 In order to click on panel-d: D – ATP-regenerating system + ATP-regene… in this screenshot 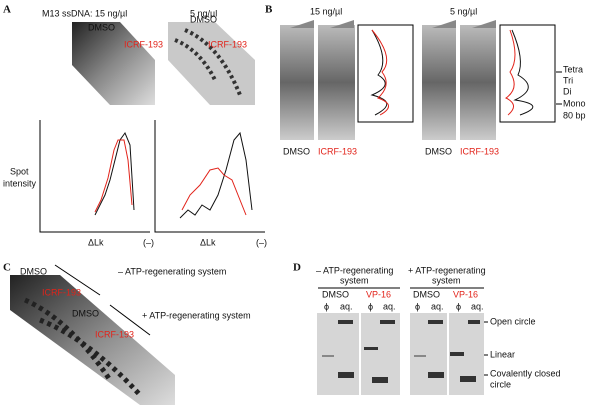, I will do `click(427, 328)`.